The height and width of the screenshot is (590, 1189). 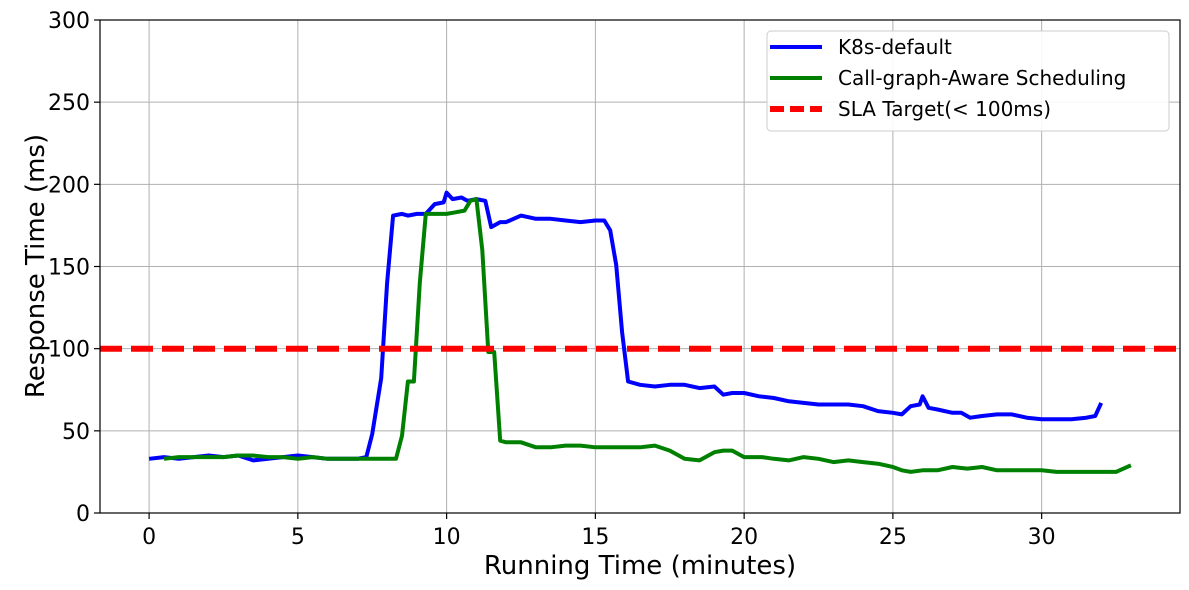 What do you see at coordinates (895, 47) in the screenshot?
I see `legend-label-0: K8s-default` at bounding box center [895, 47].